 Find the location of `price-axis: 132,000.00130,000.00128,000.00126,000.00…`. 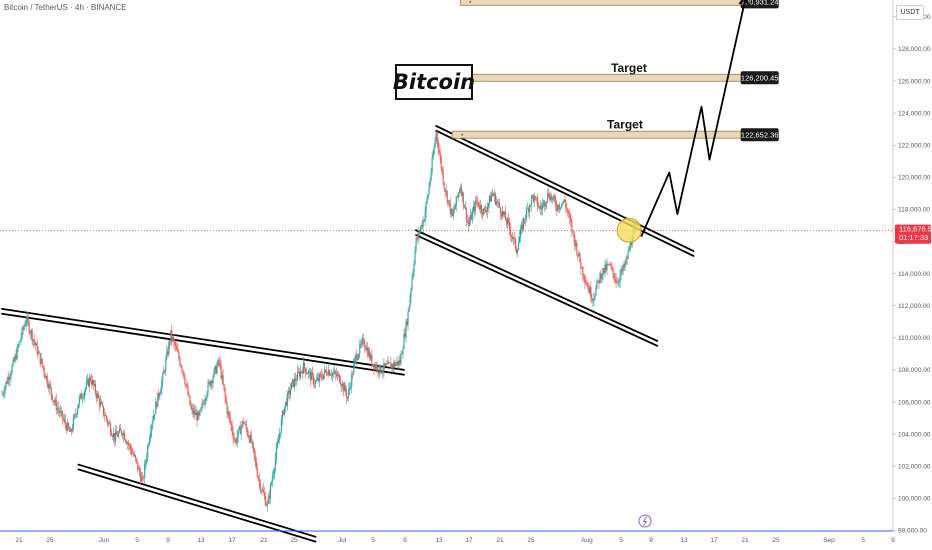

price-axis: 132,000.00130,000.00128,000.00126,000.00… is located at coordinates (912, 267).